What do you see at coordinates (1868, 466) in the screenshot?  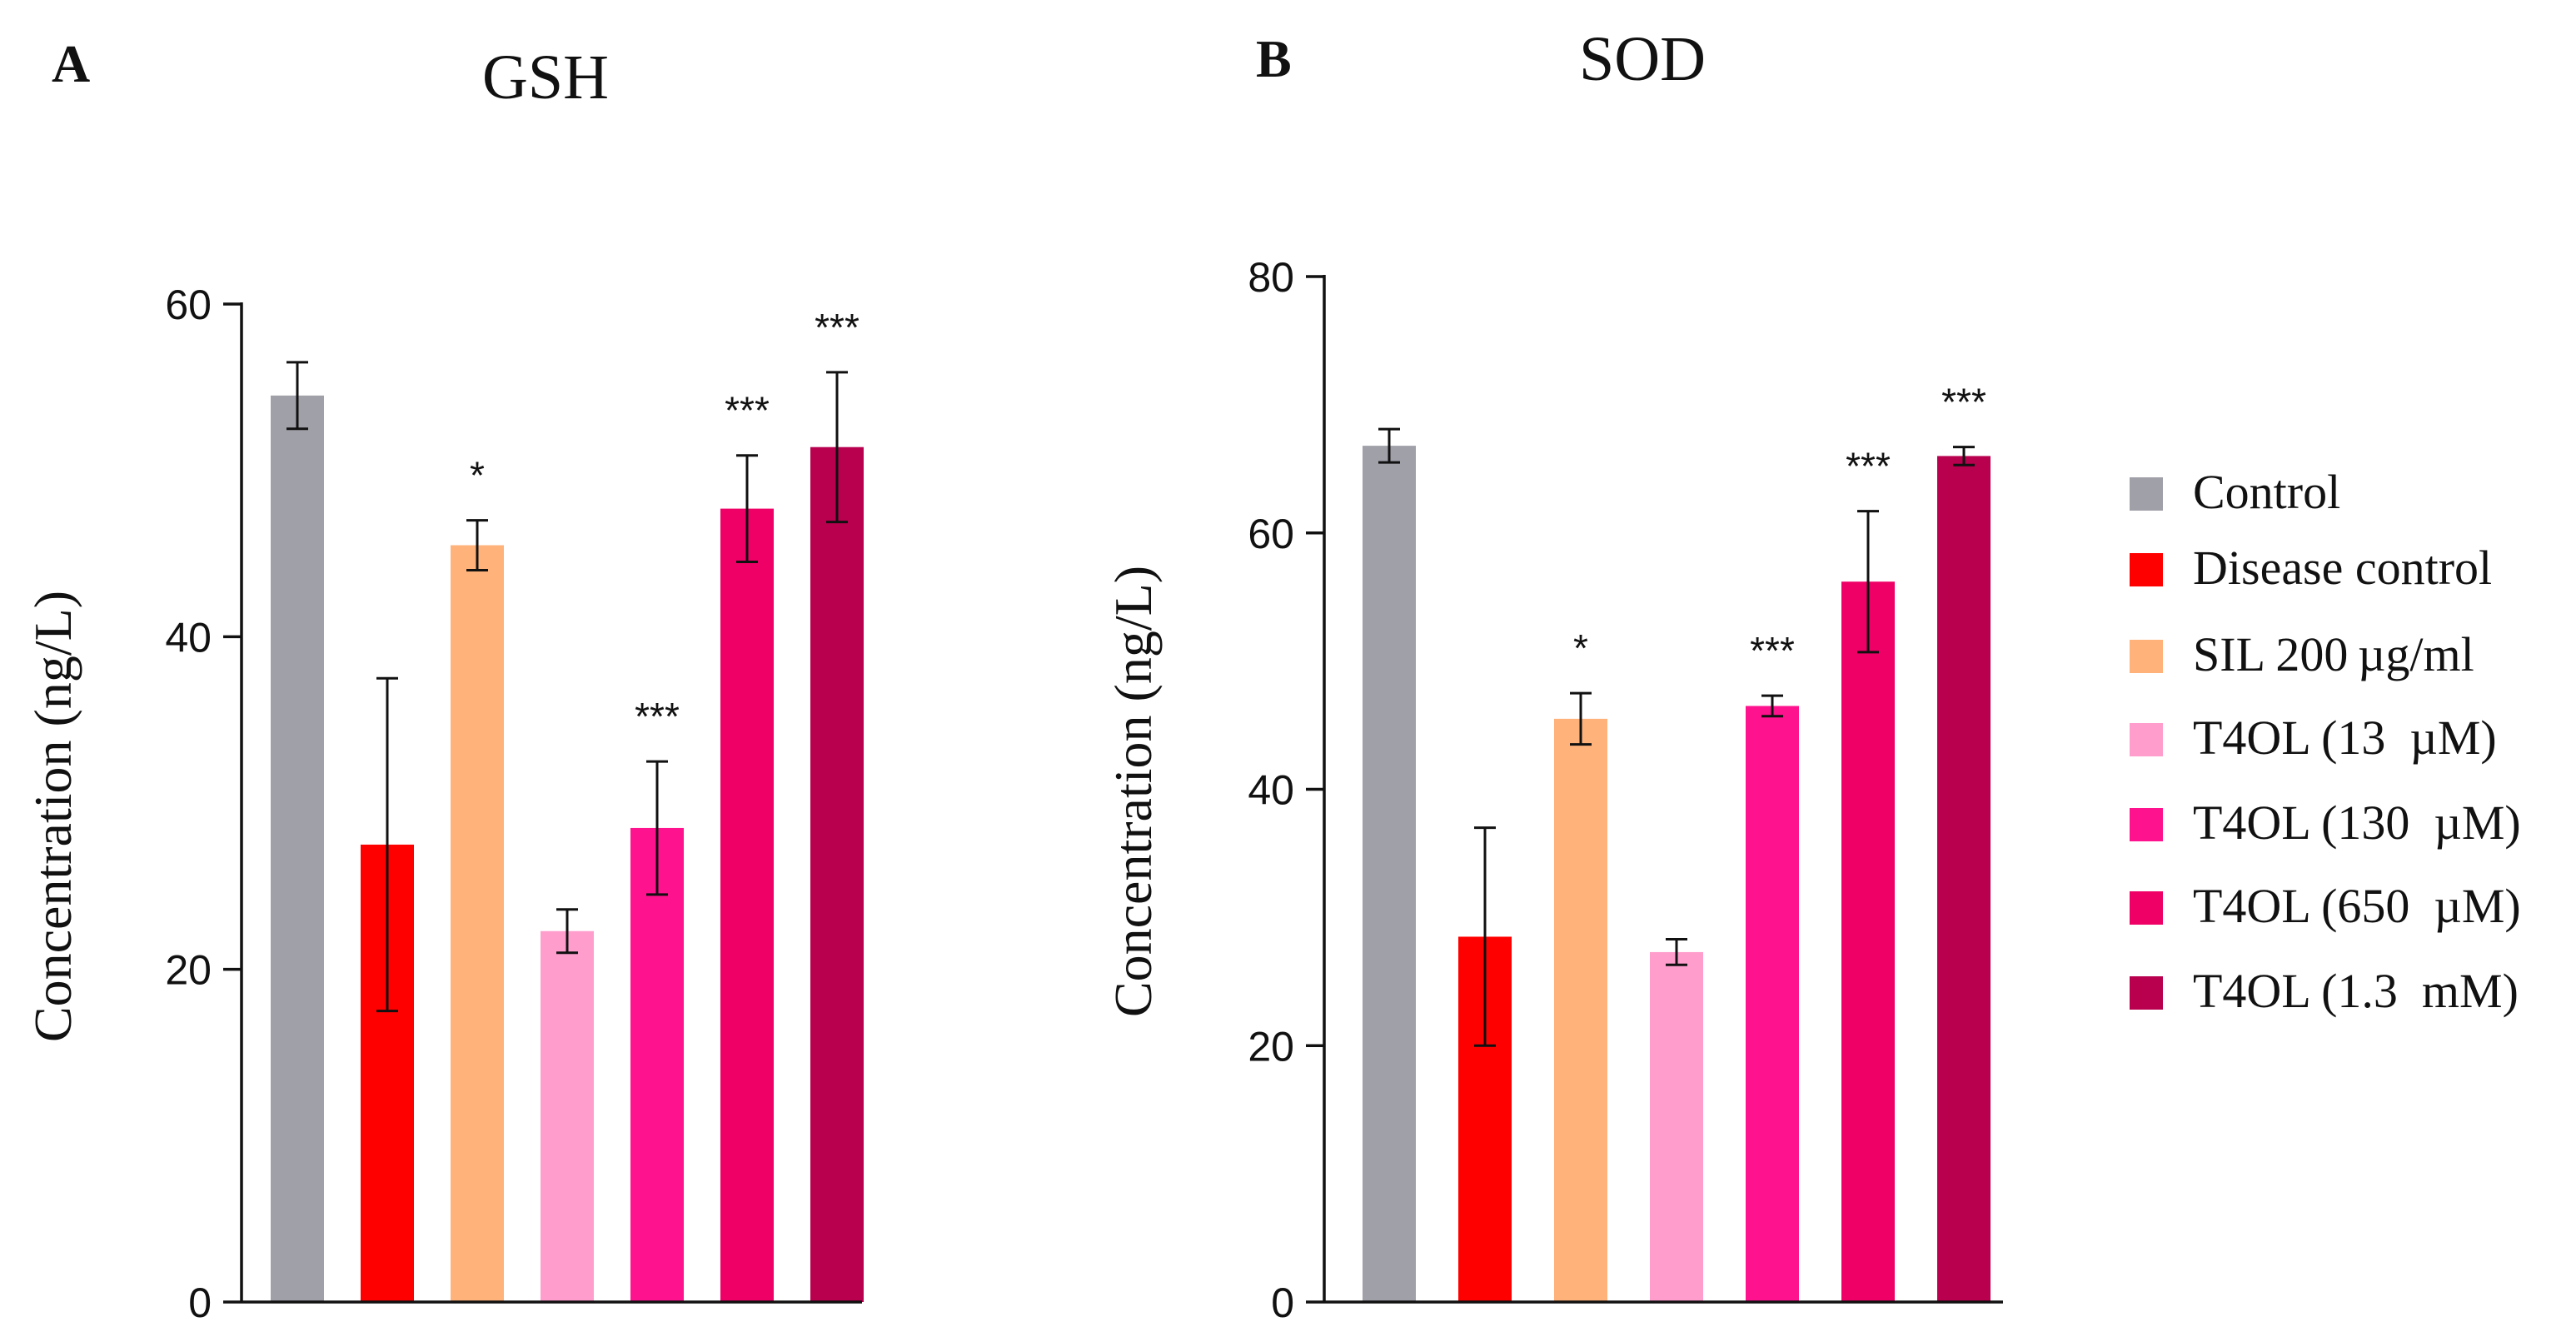 I see `panel-b-significance-t4ol-650um: ***` at bounding box center [1868, 466].